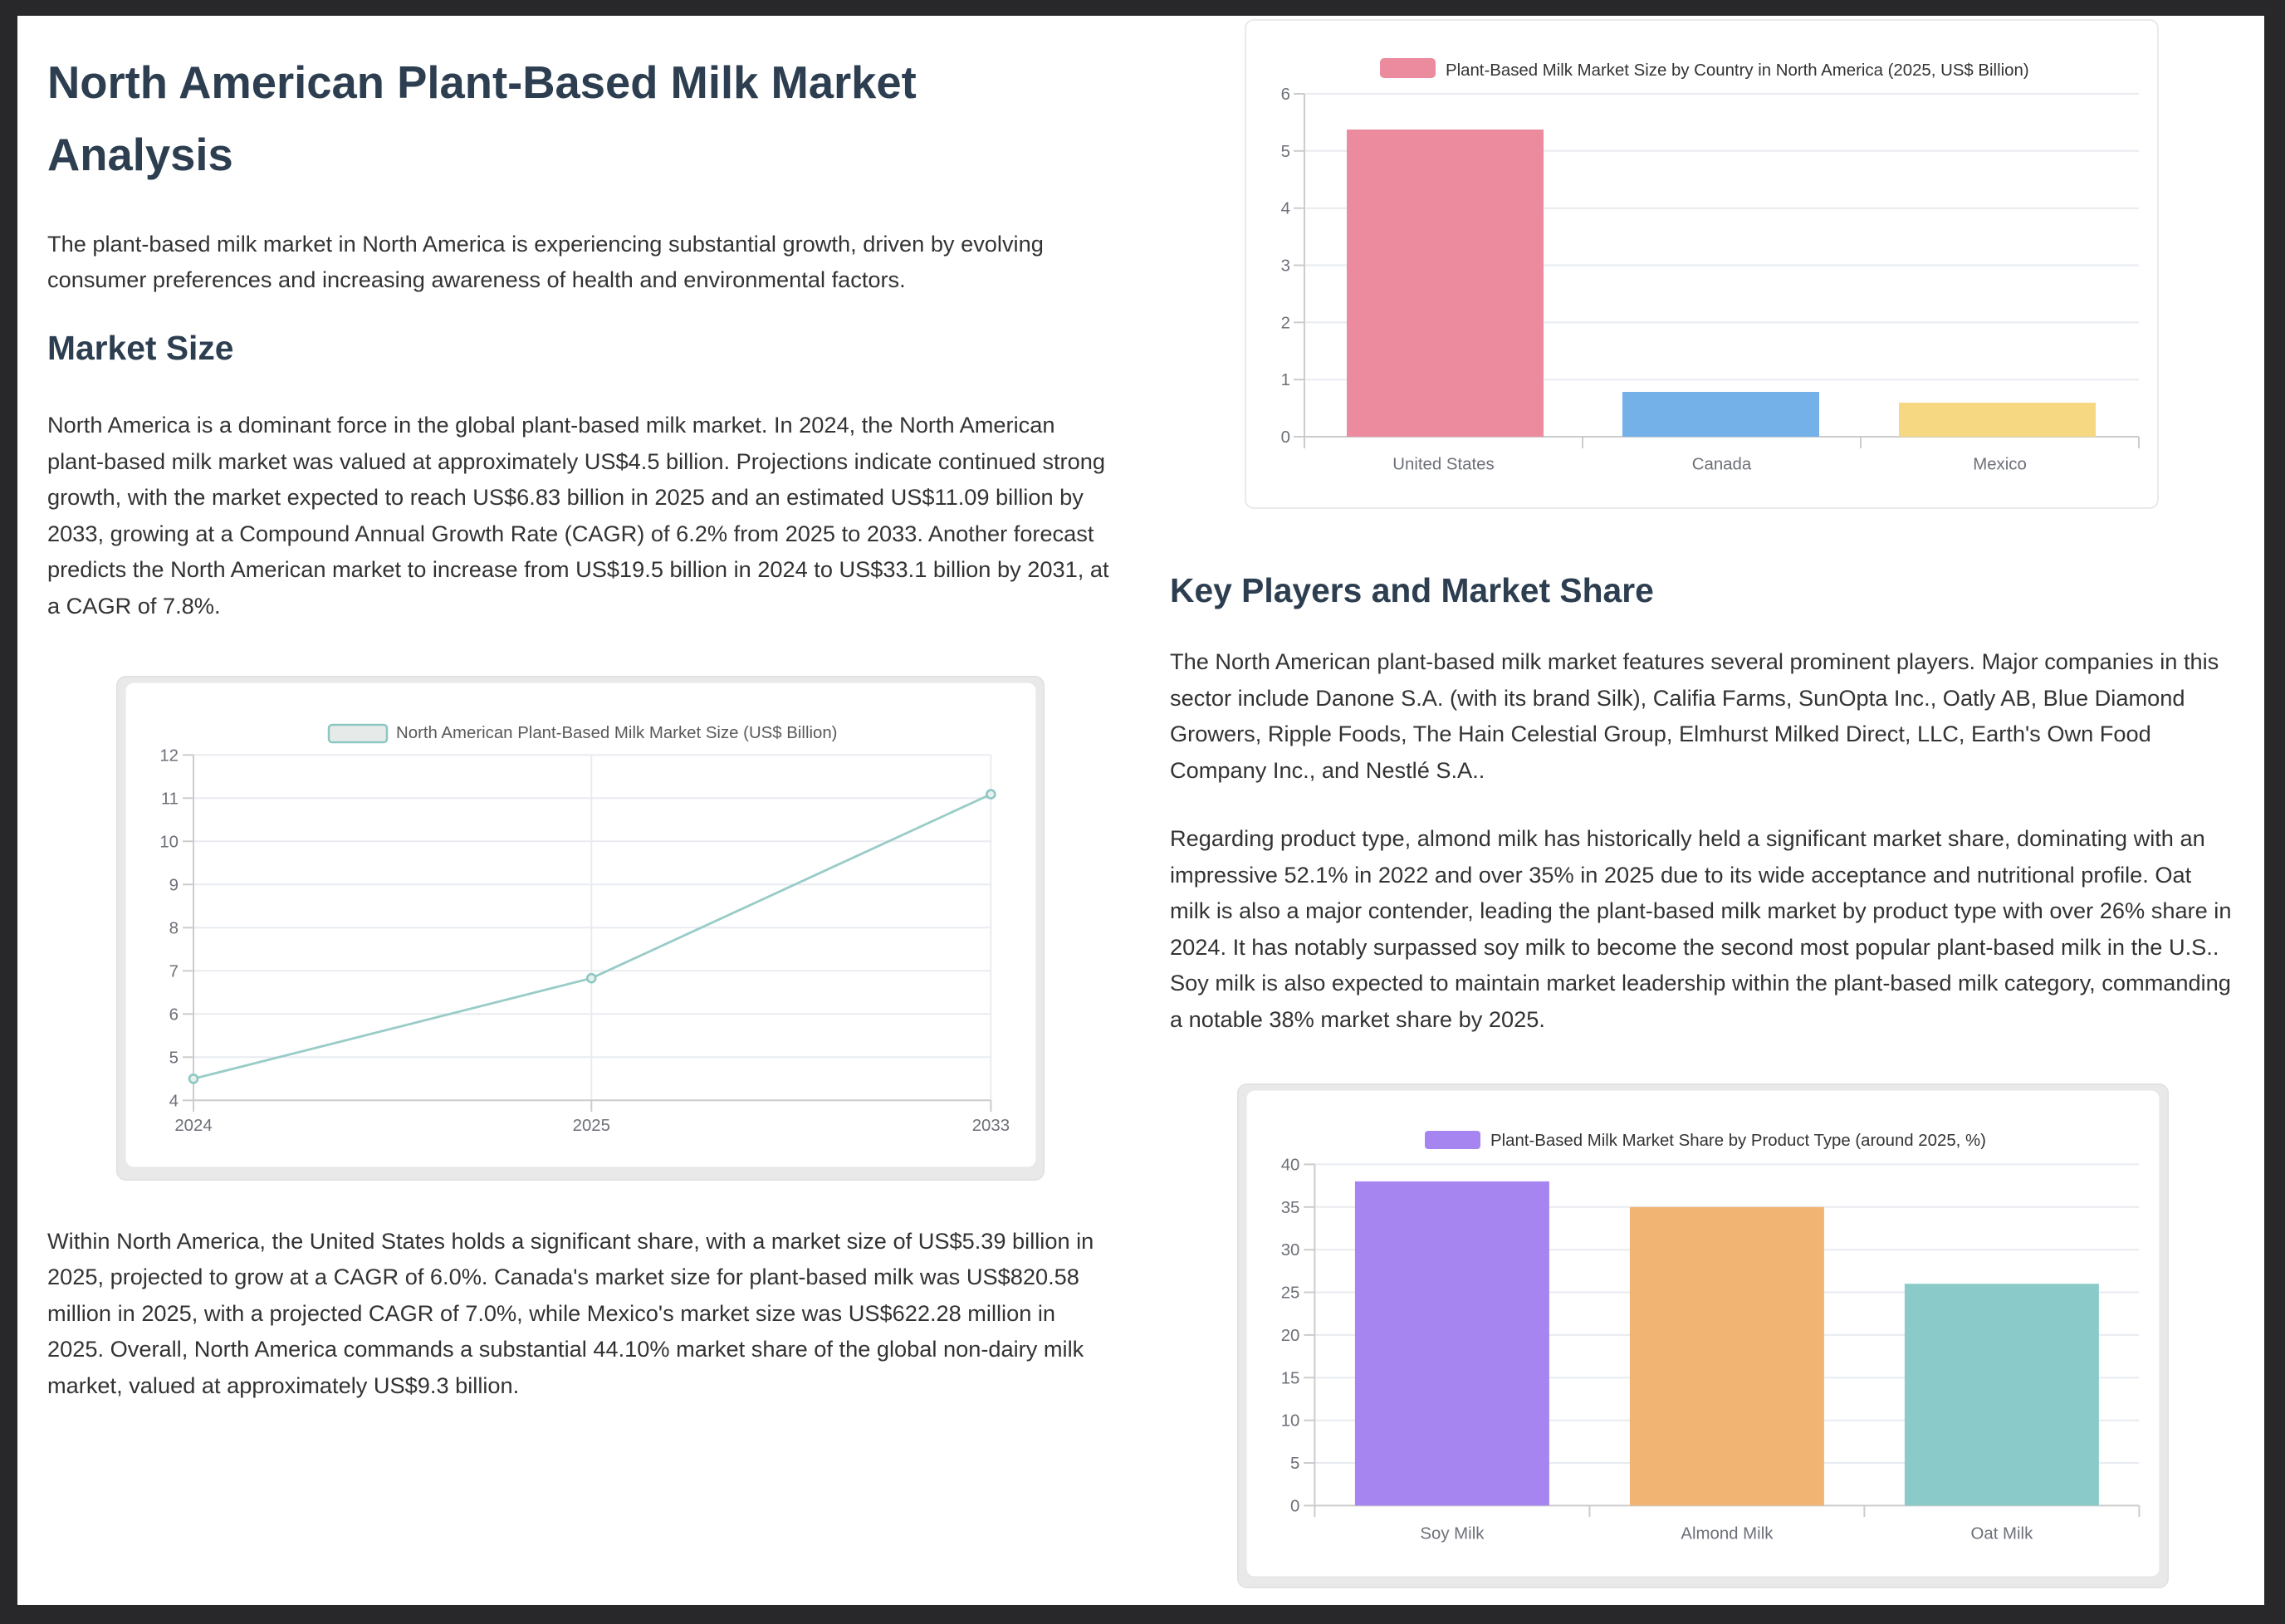  I want to click on svg-text: 15, so click(1289, 1378).